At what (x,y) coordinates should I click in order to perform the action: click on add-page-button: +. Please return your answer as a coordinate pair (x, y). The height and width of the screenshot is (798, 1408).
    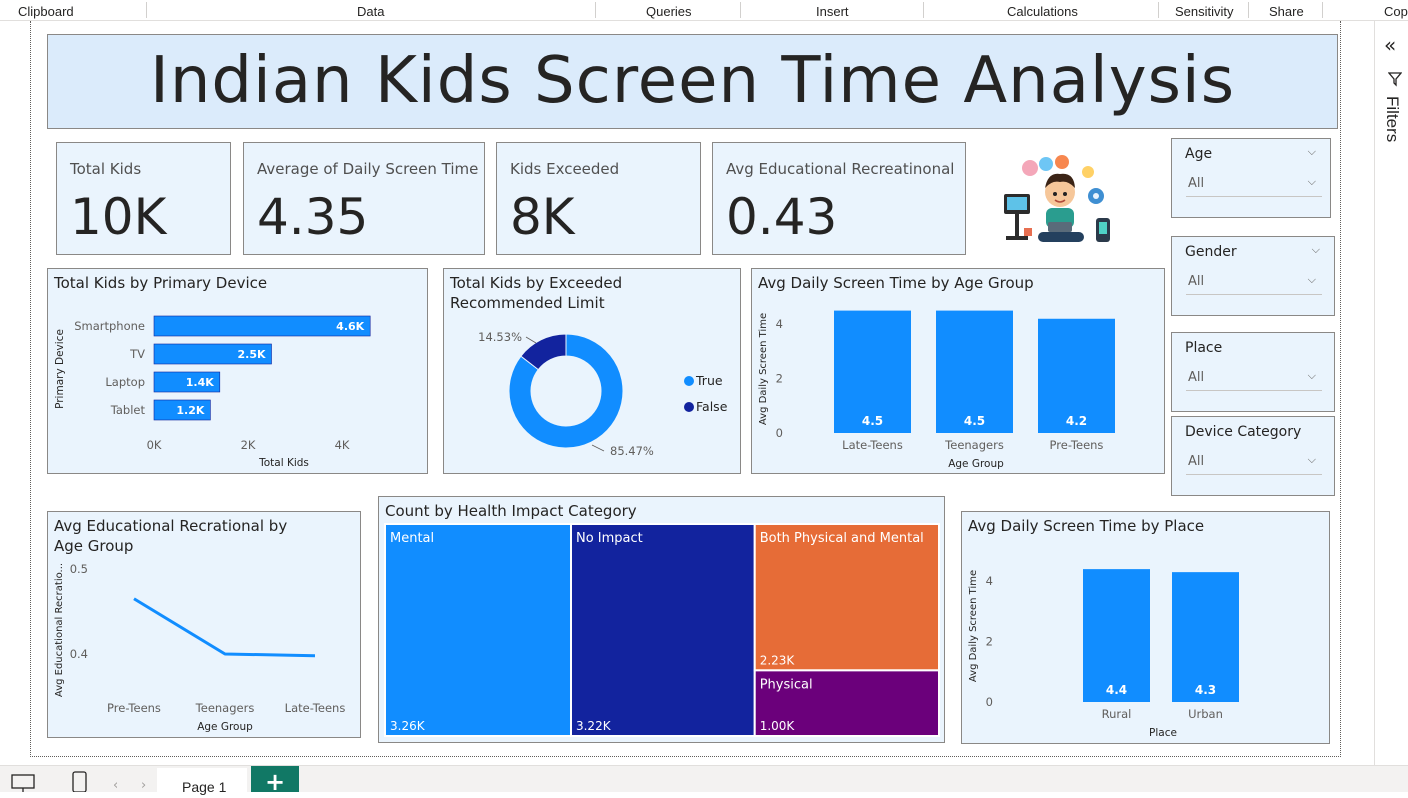
    Looking at the image, I should click on (275, 781).